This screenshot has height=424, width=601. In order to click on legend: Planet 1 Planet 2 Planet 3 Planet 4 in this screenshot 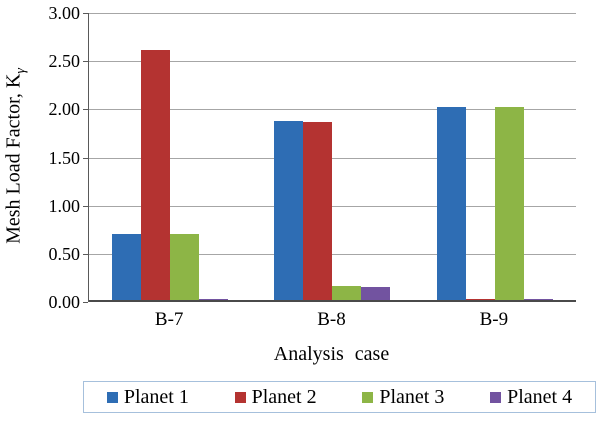, I will do `click(339, 397)`.